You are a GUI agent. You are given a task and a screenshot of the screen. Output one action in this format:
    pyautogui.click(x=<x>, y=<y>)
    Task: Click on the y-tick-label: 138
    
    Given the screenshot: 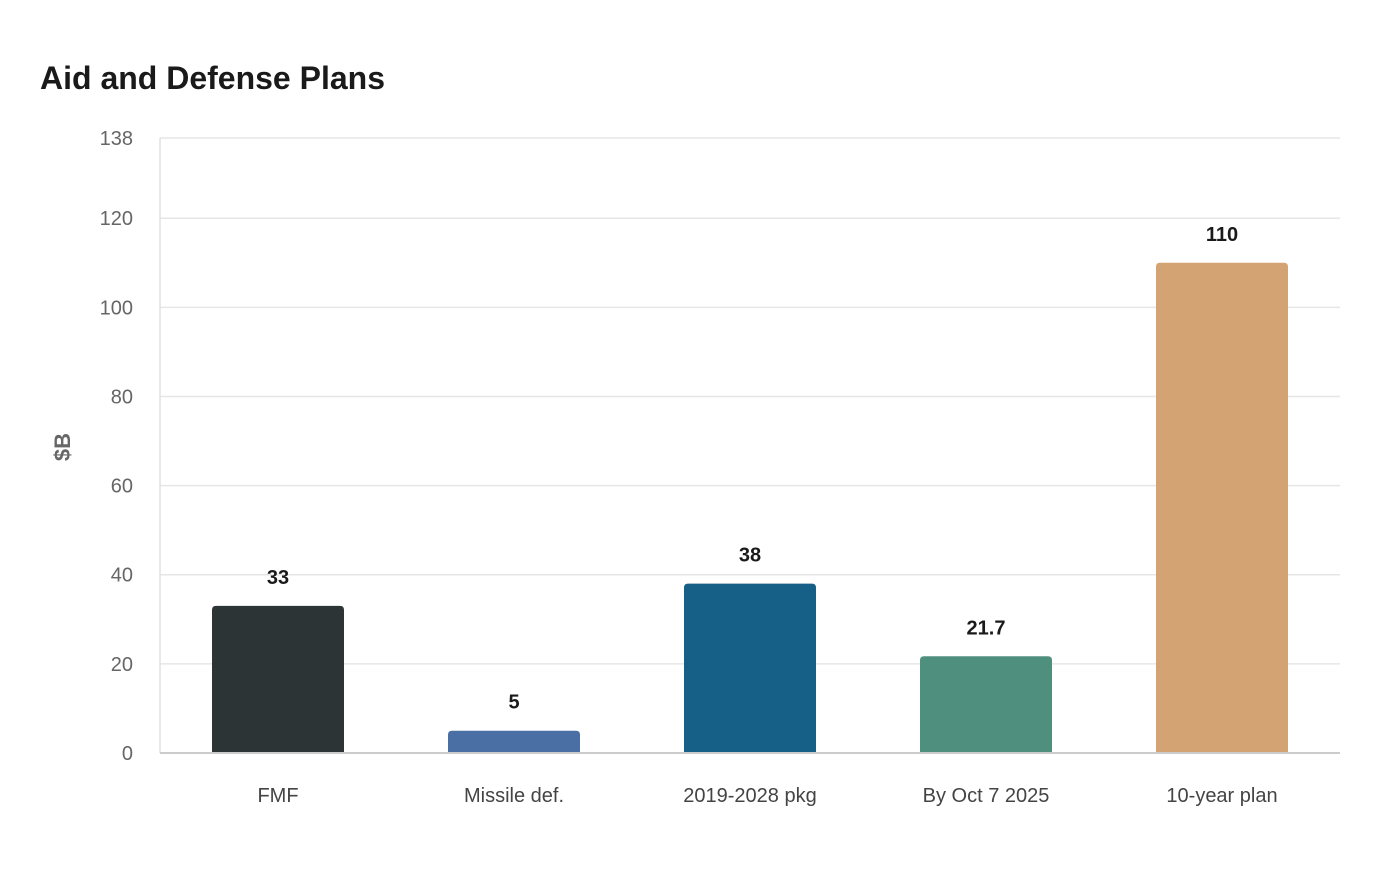 What is the action you would take?
    pyautogui.click(x=116, y=139)
    